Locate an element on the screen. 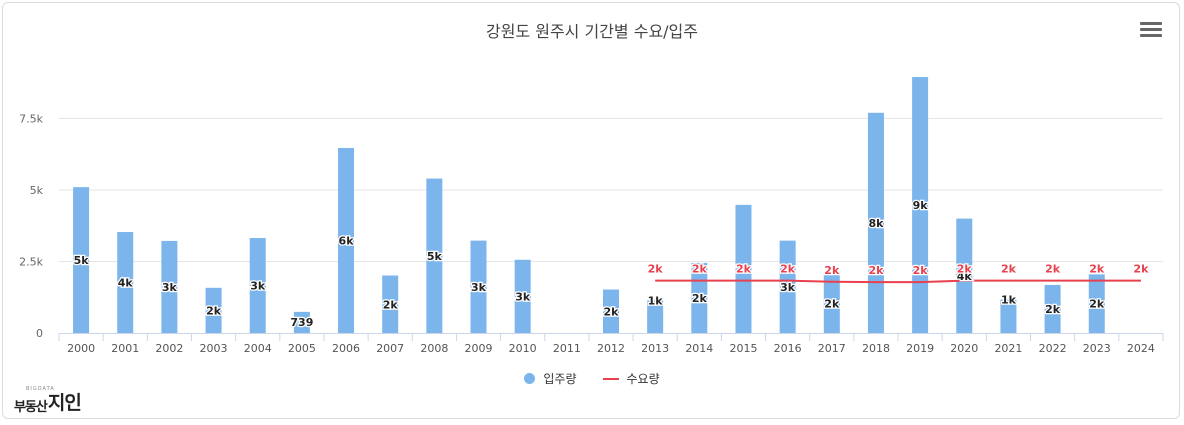 This screenshot has height=425, width=1184. legend-item-demand: 수요량 is located at coordinates (631, 378).